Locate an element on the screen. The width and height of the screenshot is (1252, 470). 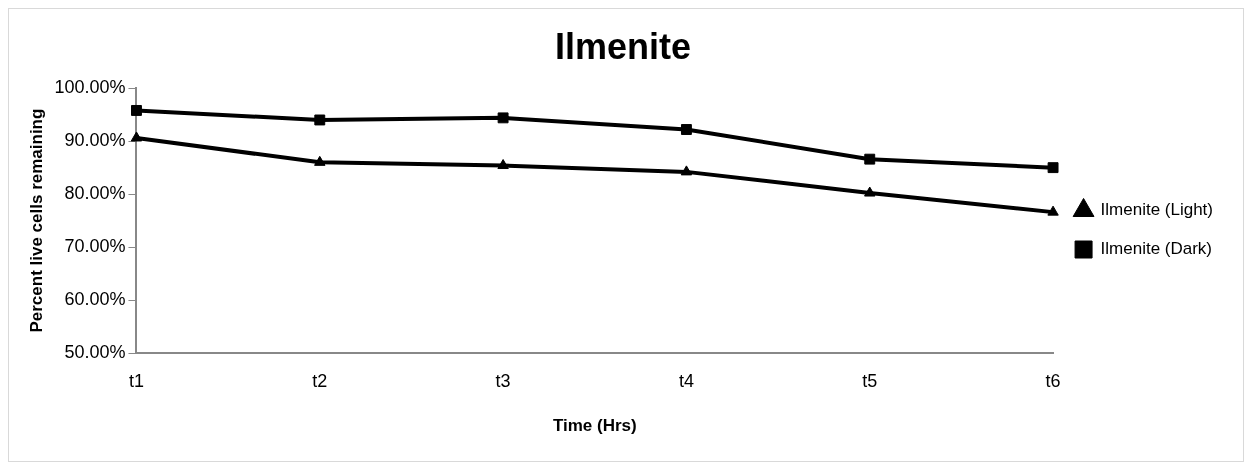
x-tick-label: t6 is located at coordinates (1053, 380).